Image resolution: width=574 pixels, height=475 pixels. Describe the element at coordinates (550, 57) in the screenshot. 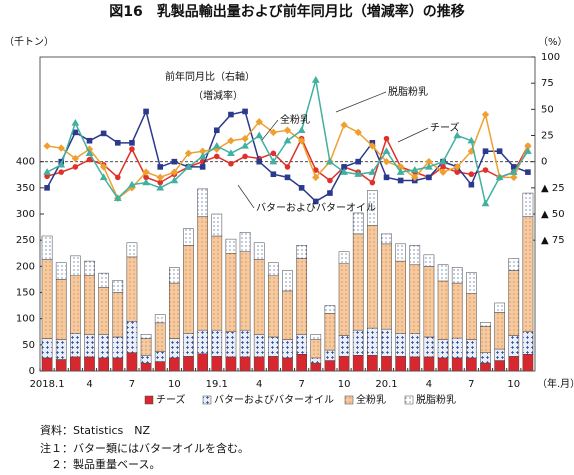

I see `y2-tick-label: 100` at that location.